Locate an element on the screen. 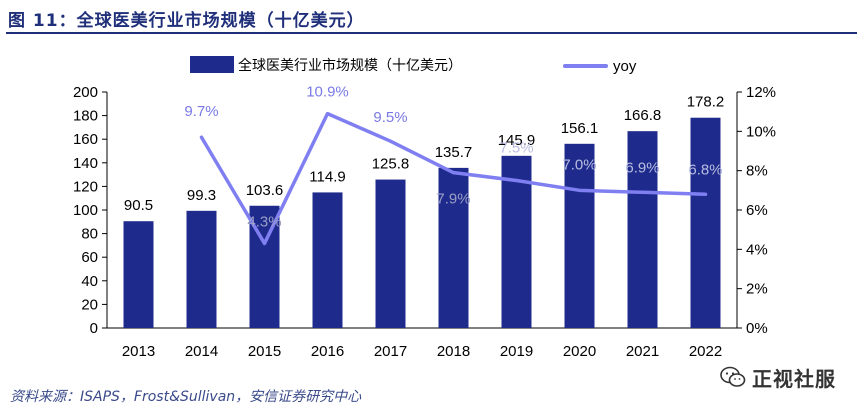 The image size is (863, 411). bar-value-label: 103.6 is located at coordinates (265, 190).